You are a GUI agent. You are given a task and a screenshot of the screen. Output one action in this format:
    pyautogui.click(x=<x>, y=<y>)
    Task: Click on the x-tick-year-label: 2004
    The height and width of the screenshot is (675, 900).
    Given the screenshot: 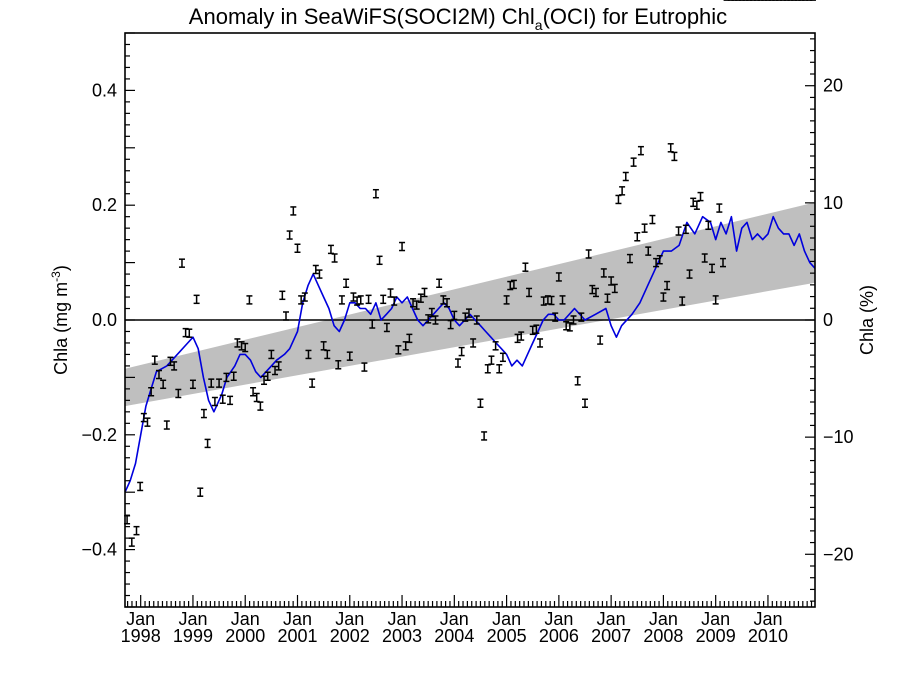 What is the action you would take?
    pyautogui.click(x=454, y=636)
    